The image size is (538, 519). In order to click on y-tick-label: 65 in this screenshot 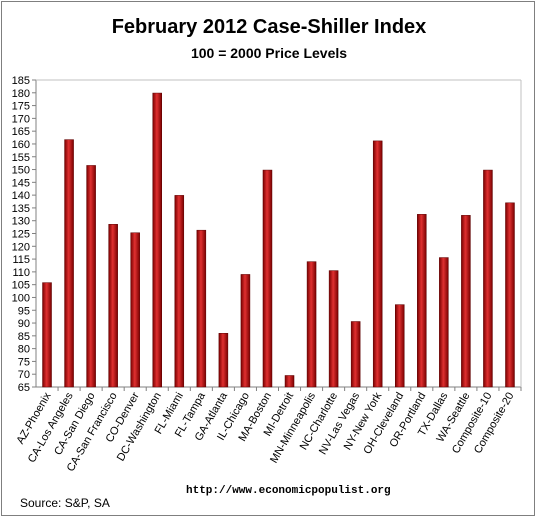, I will do `click(24, 388)`.